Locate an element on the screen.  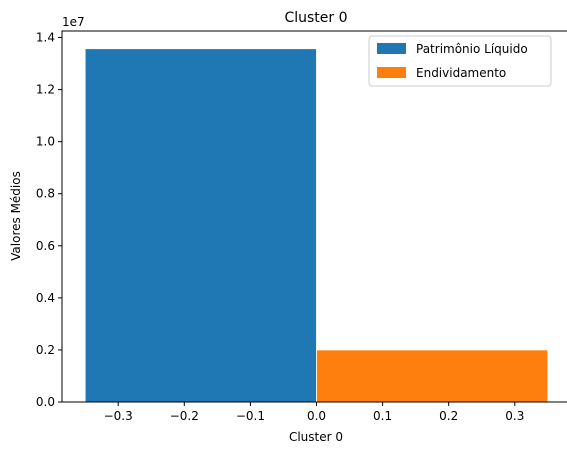
y-tick-label: 0.4 is located at coordinates (45, 298).